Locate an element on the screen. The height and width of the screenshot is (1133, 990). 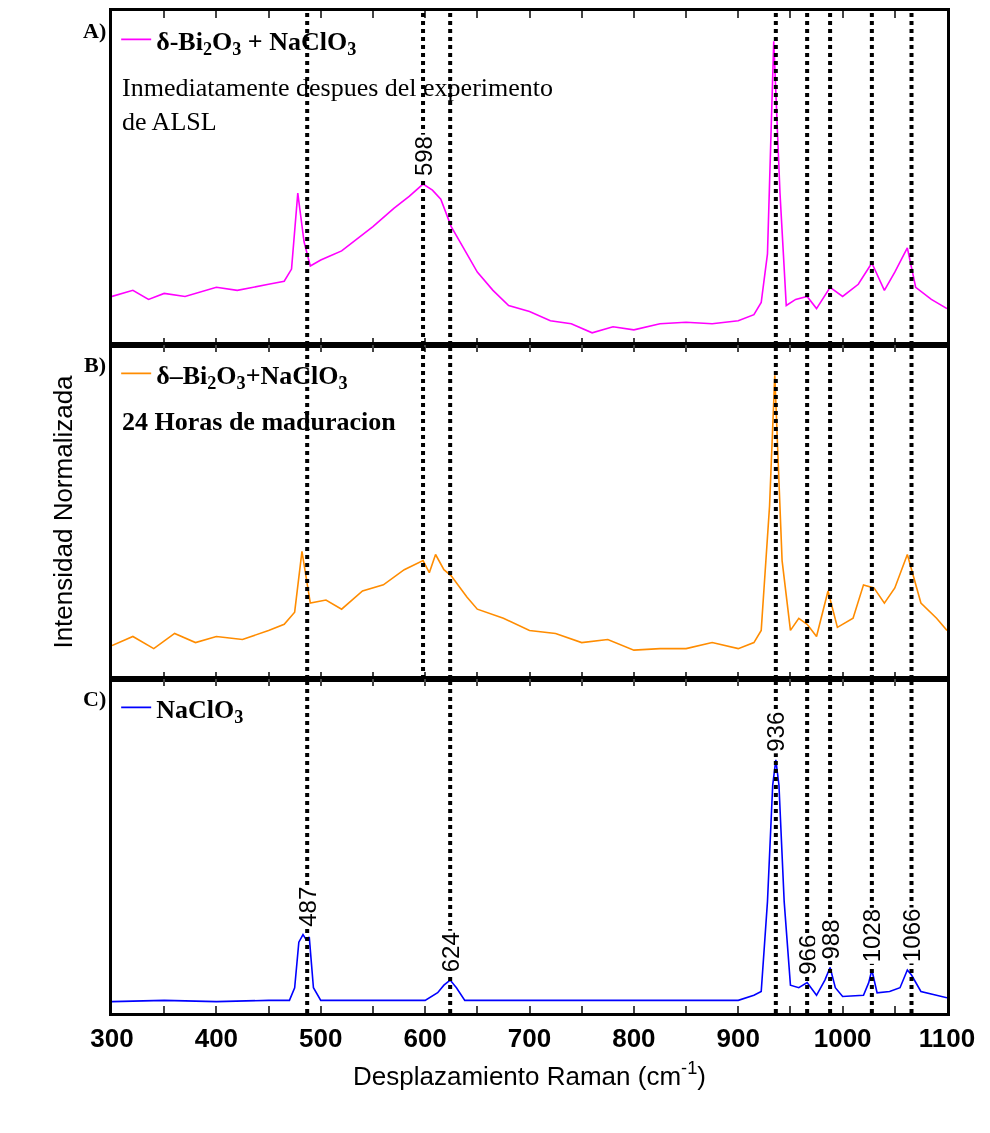
annotation: 24 Horas de maduracion is located at coordinates (259, 421).